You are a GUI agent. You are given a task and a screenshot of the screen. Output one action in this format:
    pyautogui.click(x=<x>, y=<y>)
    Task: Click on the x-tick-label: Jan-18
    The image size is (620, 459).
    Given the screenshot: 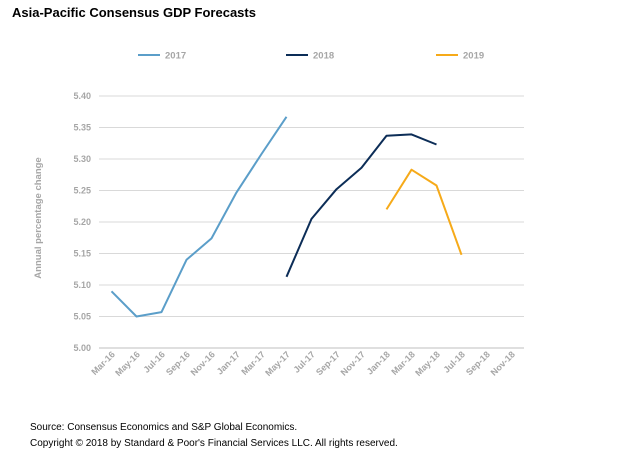 What is the action you would take?
    pyautogui.click(x=378, y=362)
    